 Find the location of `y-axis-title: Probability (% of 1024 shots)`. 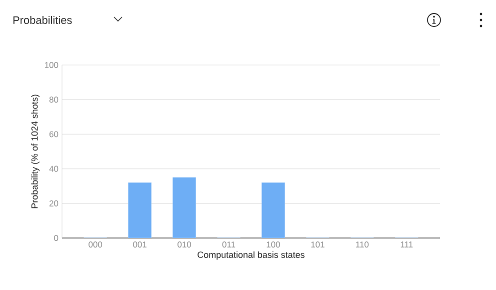

y-axis-title: Probability (% of 1024 shots) is located at coordinates (35, 151).